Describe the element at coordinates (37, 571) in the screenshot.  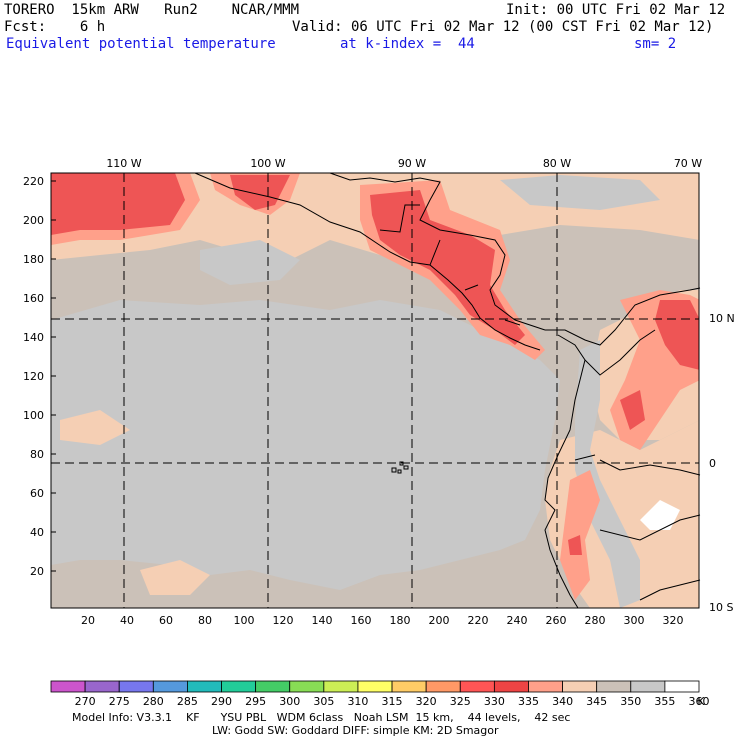
I see `grid-y-tick: 20` at that location.